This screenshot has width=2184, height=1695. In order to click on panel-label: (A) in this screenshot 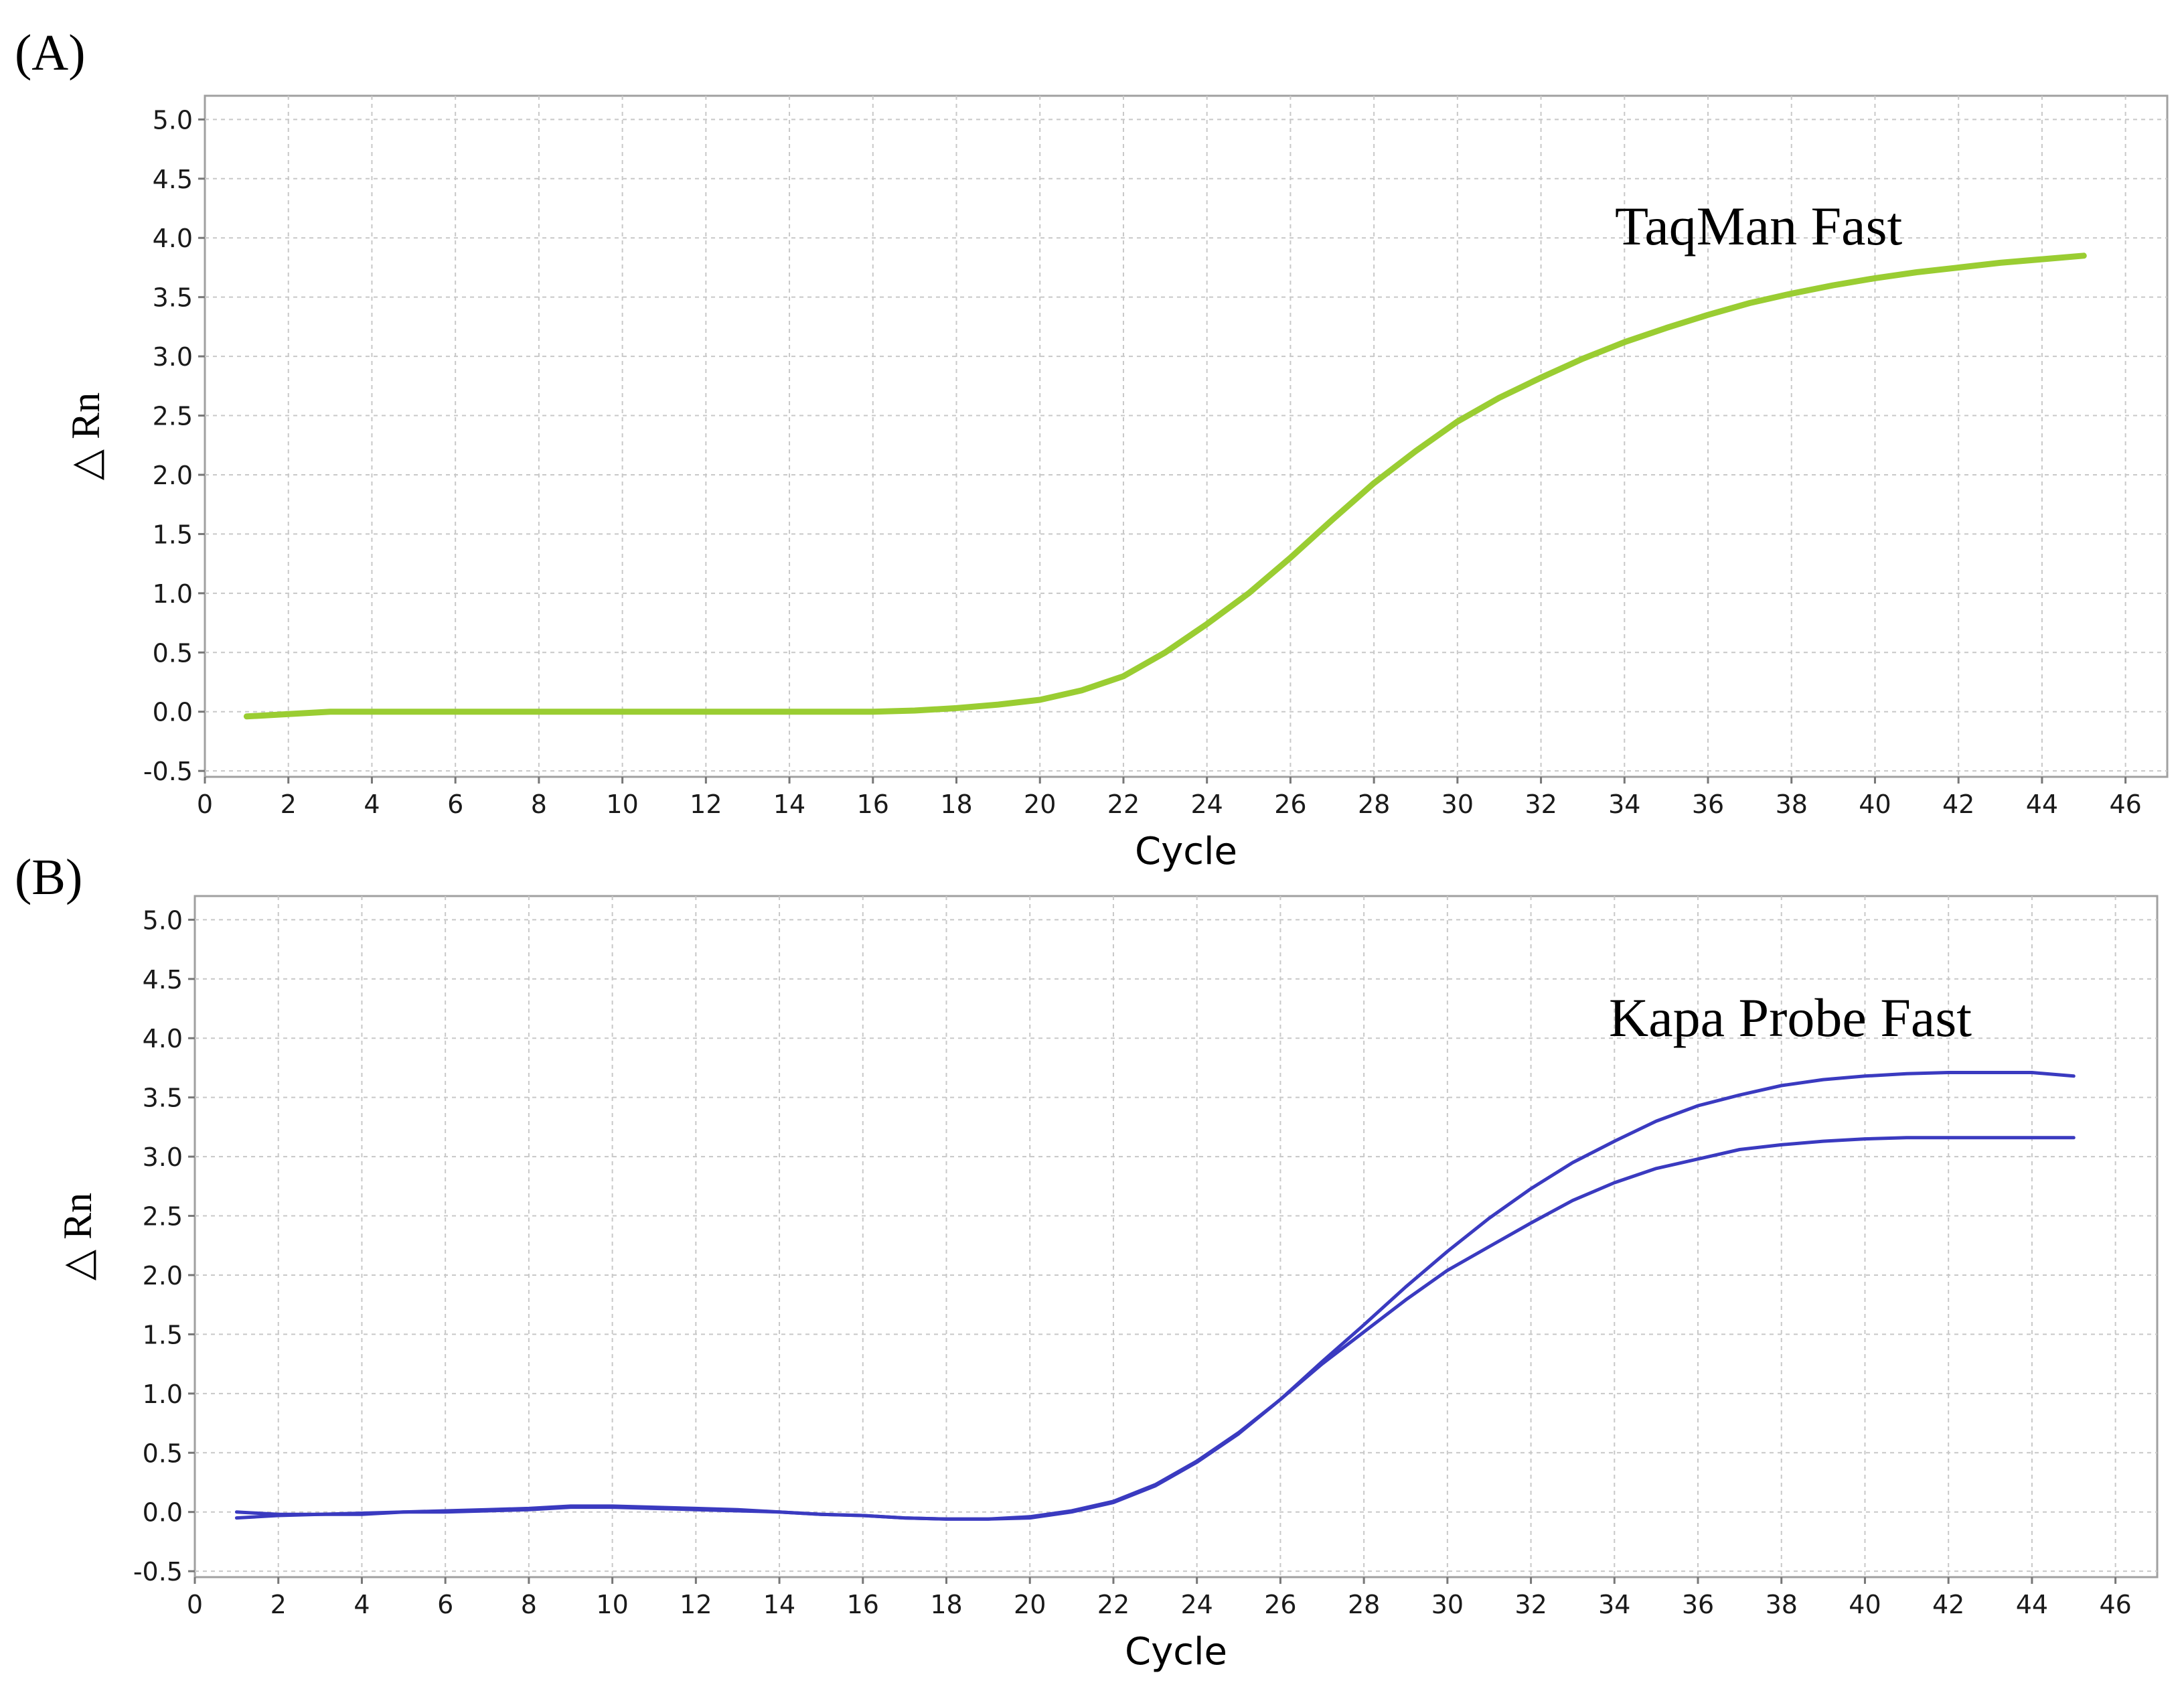, I will do `click(50, 53)`.